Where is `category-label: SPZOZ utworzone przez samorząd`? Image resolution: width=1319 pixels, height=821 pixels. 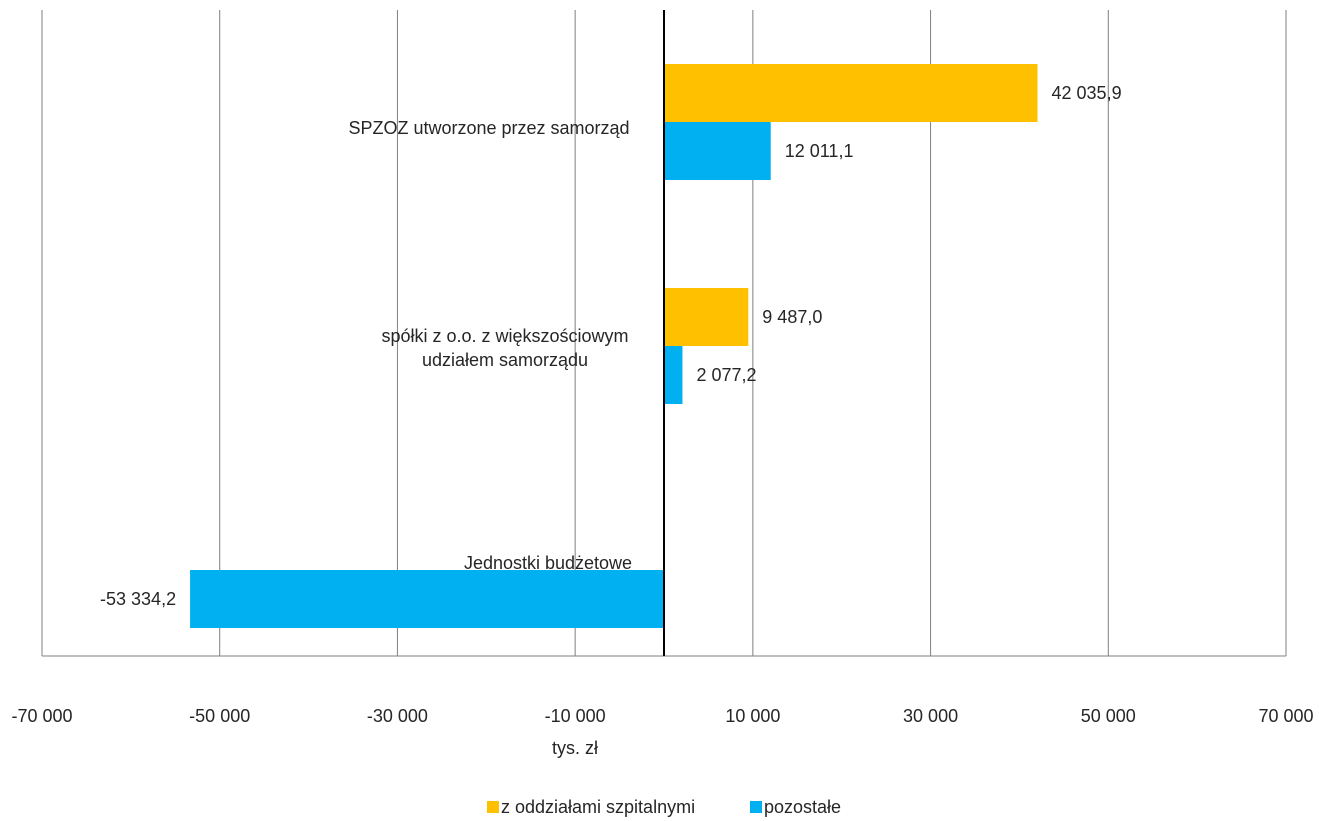 category-label: SPZOZ utworzone przez samorząd is located at coordinates (488, 128).